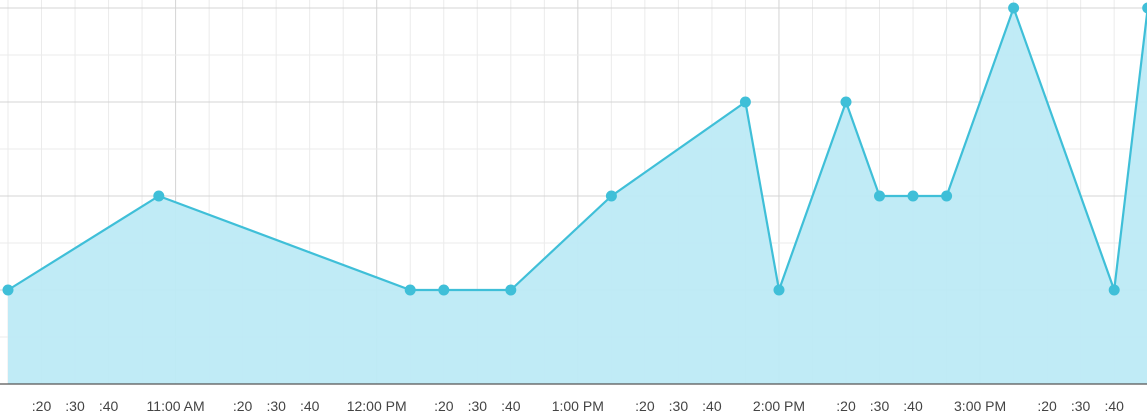 The image size is (1147, 417). What do you see at coordinates (377, 406) in the screenshot?
I see `x-tick-label: 12:00 PM` at bounding box center [377, 406].